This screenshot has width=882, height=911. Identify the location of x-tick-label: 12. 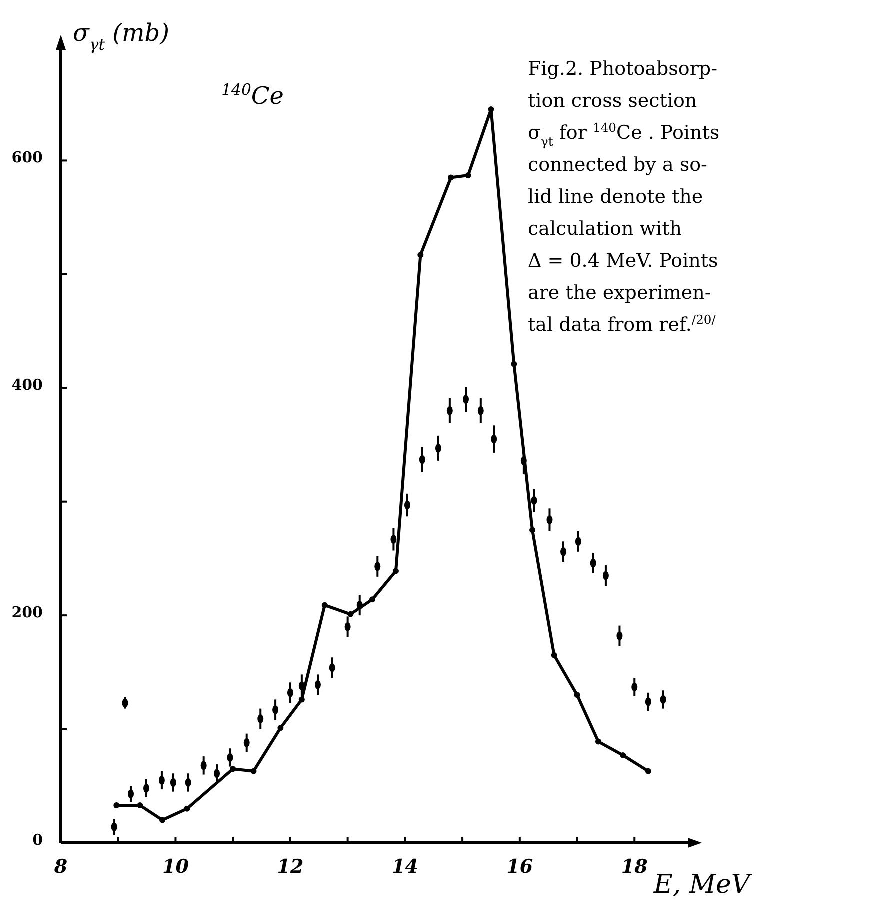
(290, 867).